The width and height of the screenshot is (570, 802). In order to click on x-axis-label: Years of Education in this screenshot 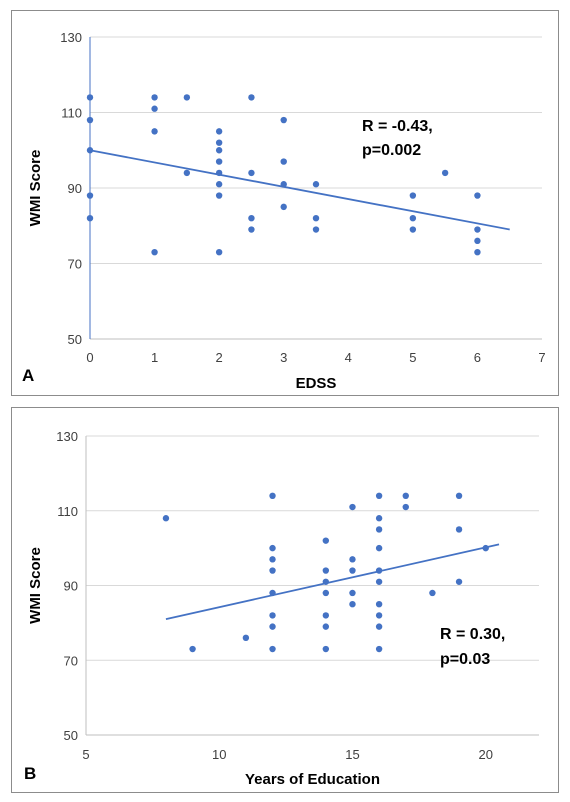, I will do `click(312, 779)`.